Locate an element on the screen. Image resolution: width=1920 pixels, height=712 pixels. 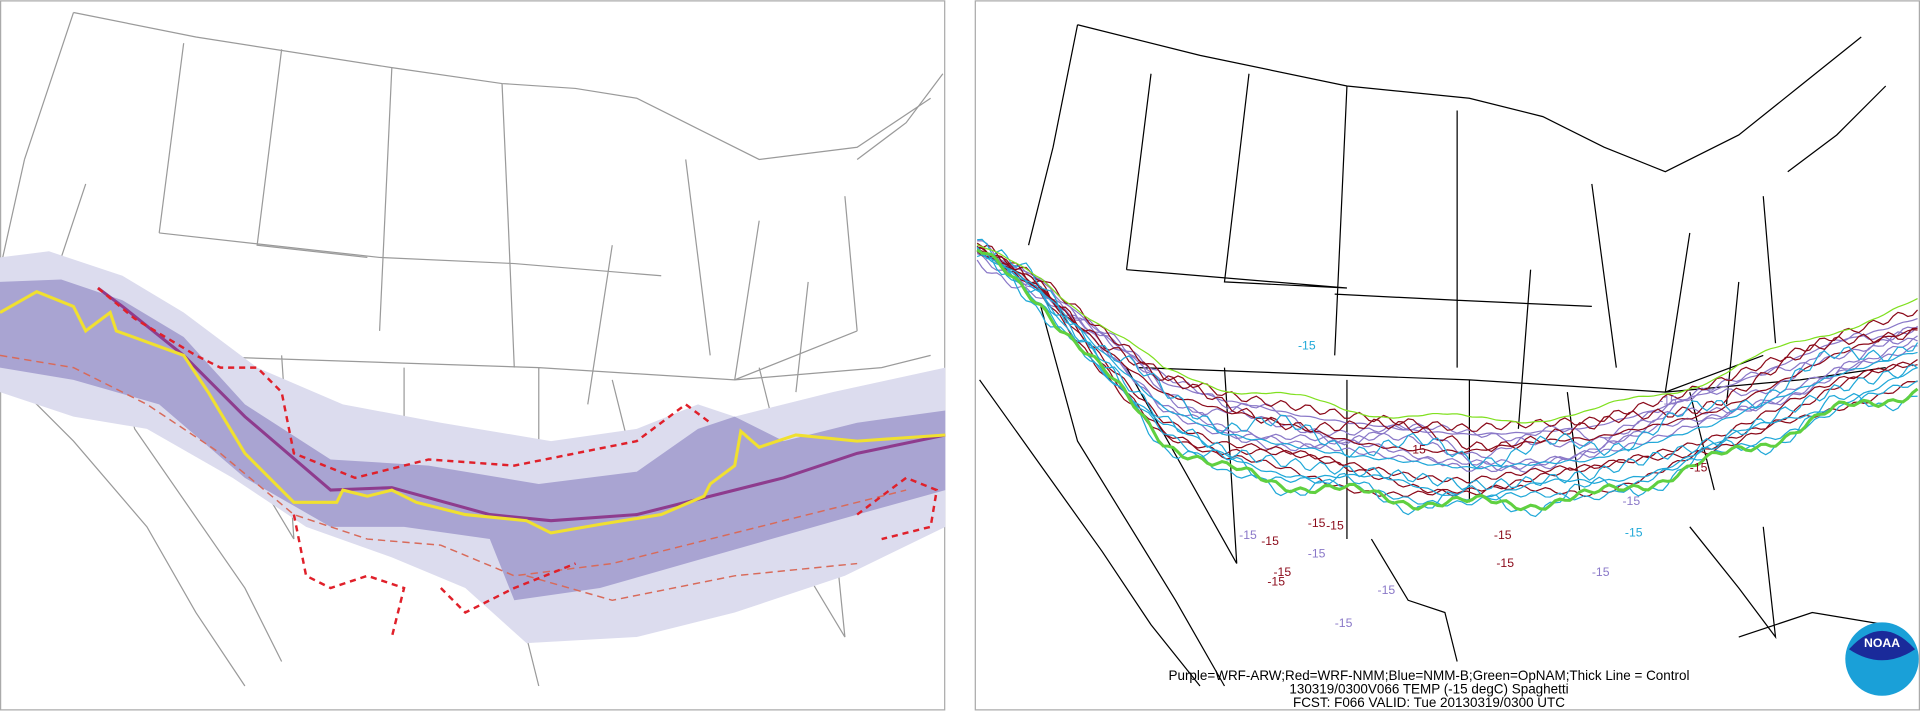
logo-top is located at coordinates (1882, 645).